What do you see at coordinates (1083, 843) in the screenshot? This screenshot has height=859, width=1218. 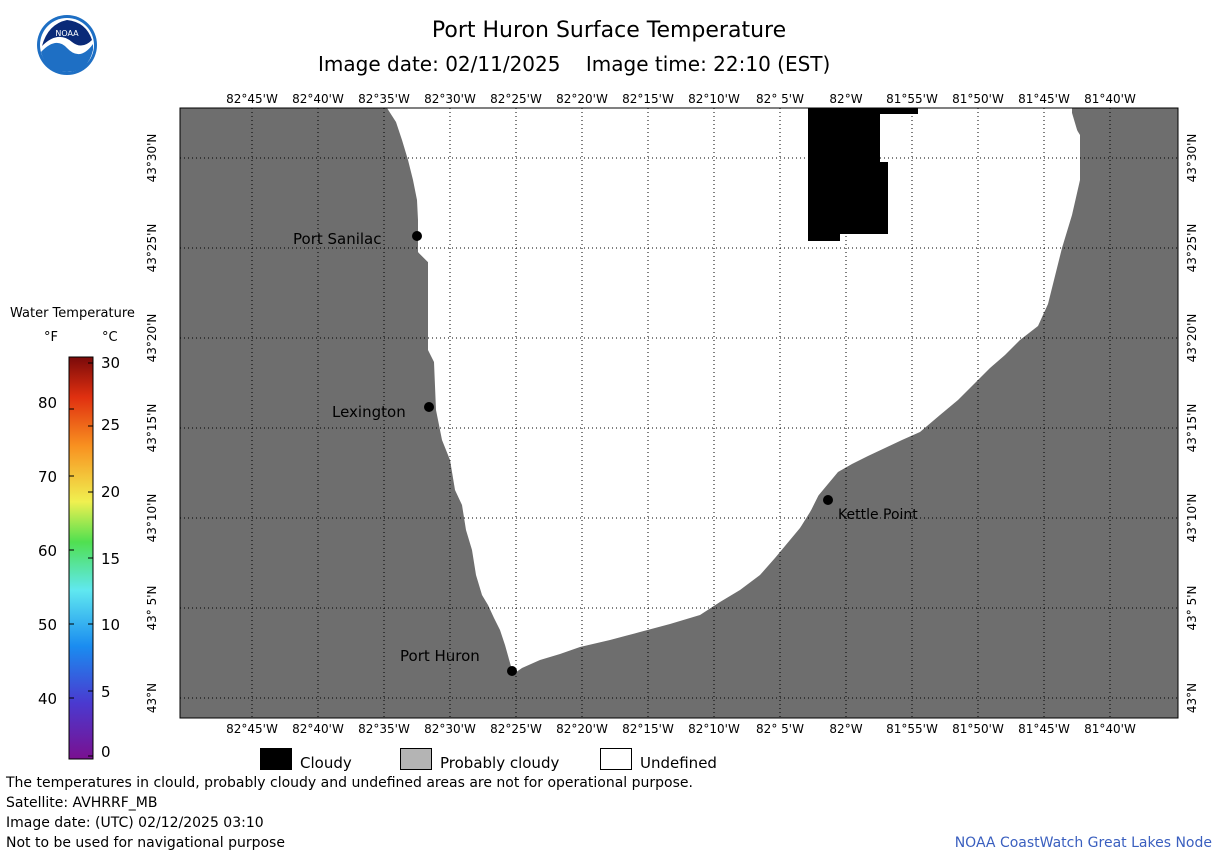 I see `footer-credit: NOAA CoastWatch Great Lakes Node` at bounding box center [1083, 843].